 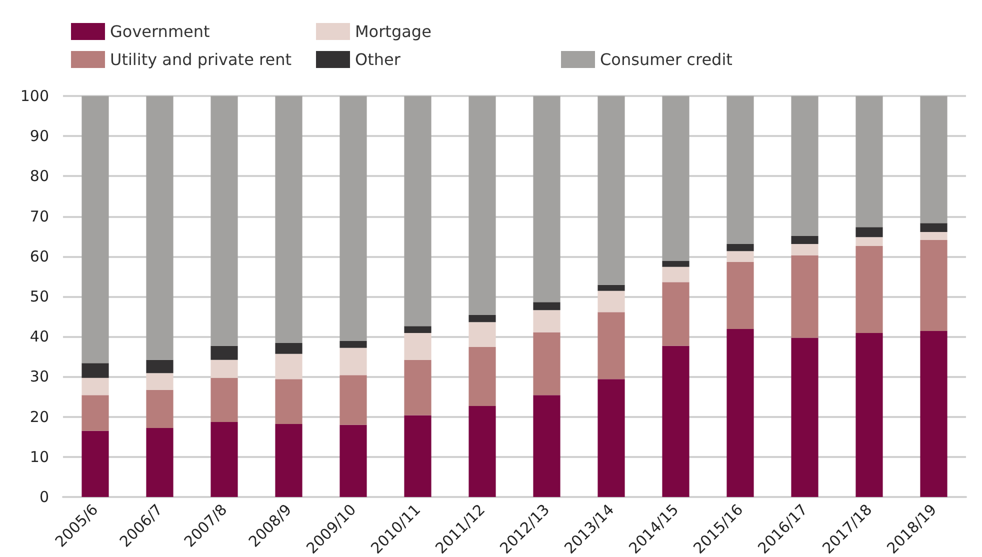 I want to click on y-tick-label: 80, so click(x=39, y=176).